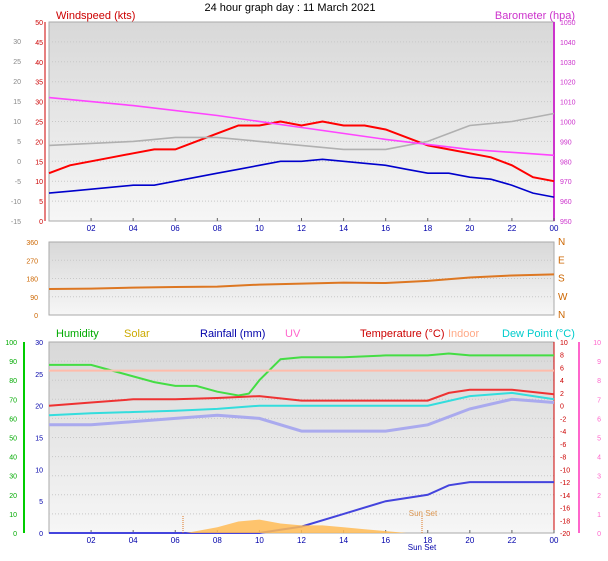  Describe the element at coordinates (232, 334) in the screenshot. I see `legend-item: Rainfall (mm)` at that location.